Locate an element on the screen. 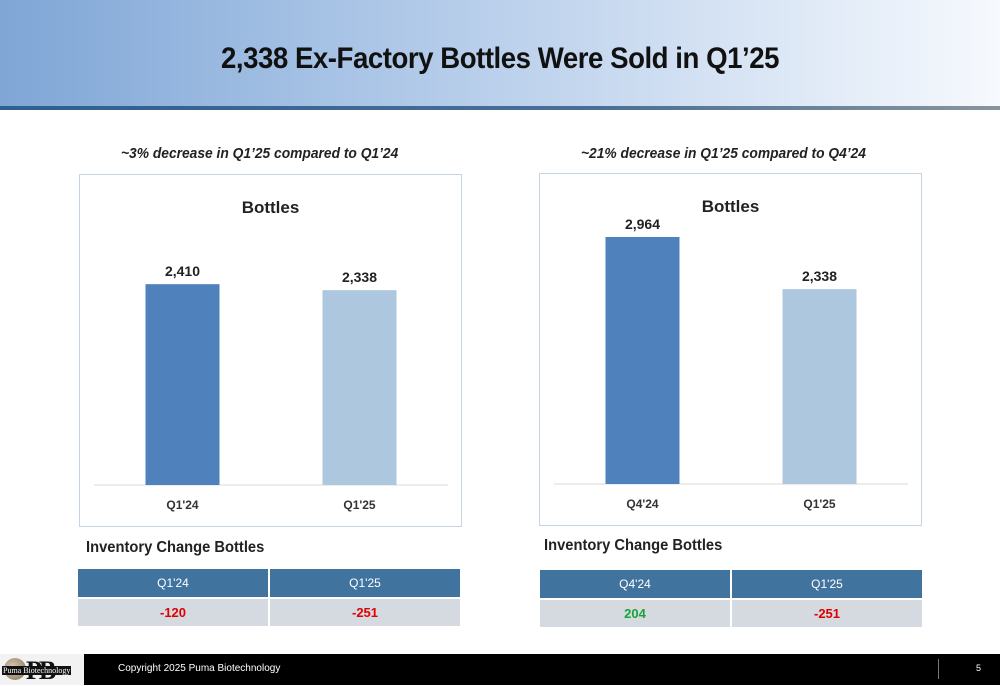 The width and height of the screenshot is (1000, 686). copyright-text: Copyright 2025 Puma Biotechnology is located at coordinates (199, 668).